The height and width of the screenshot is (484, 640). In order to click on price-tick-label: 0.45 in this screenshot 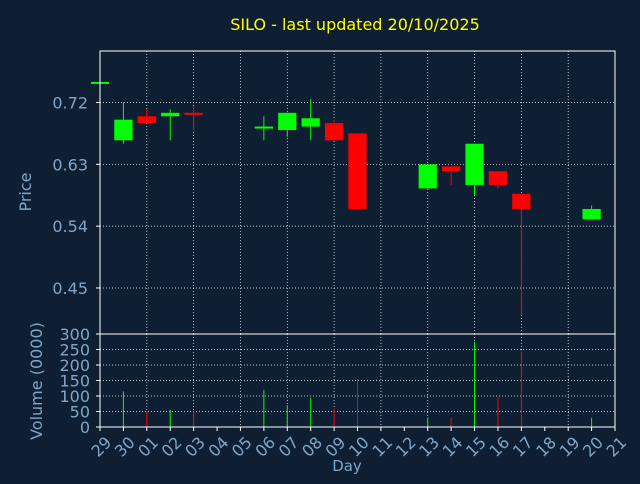, I will do `click(70, 288)`.